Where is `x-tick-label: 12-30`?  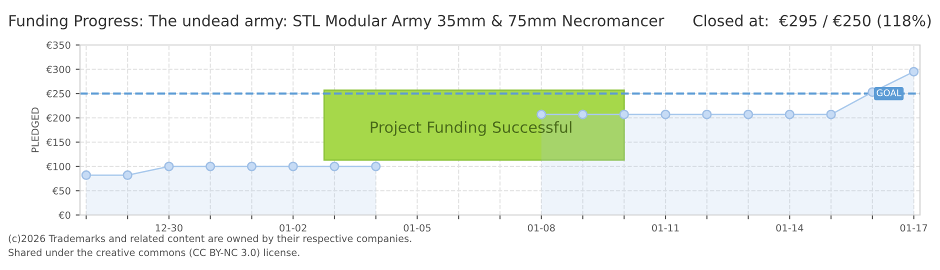 x-tick-label: 12-30 is located at coordinates (169, 228).